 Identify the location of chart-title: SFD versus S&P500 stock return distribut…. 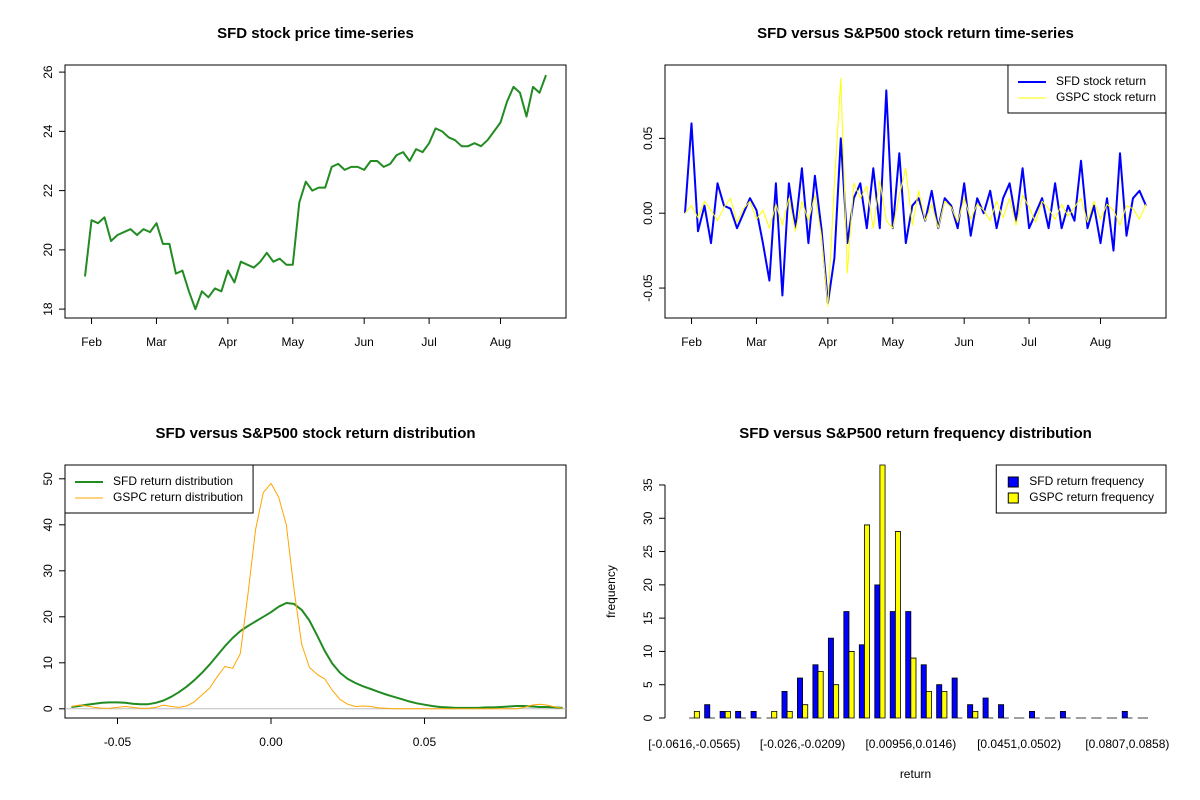
(315, 433).